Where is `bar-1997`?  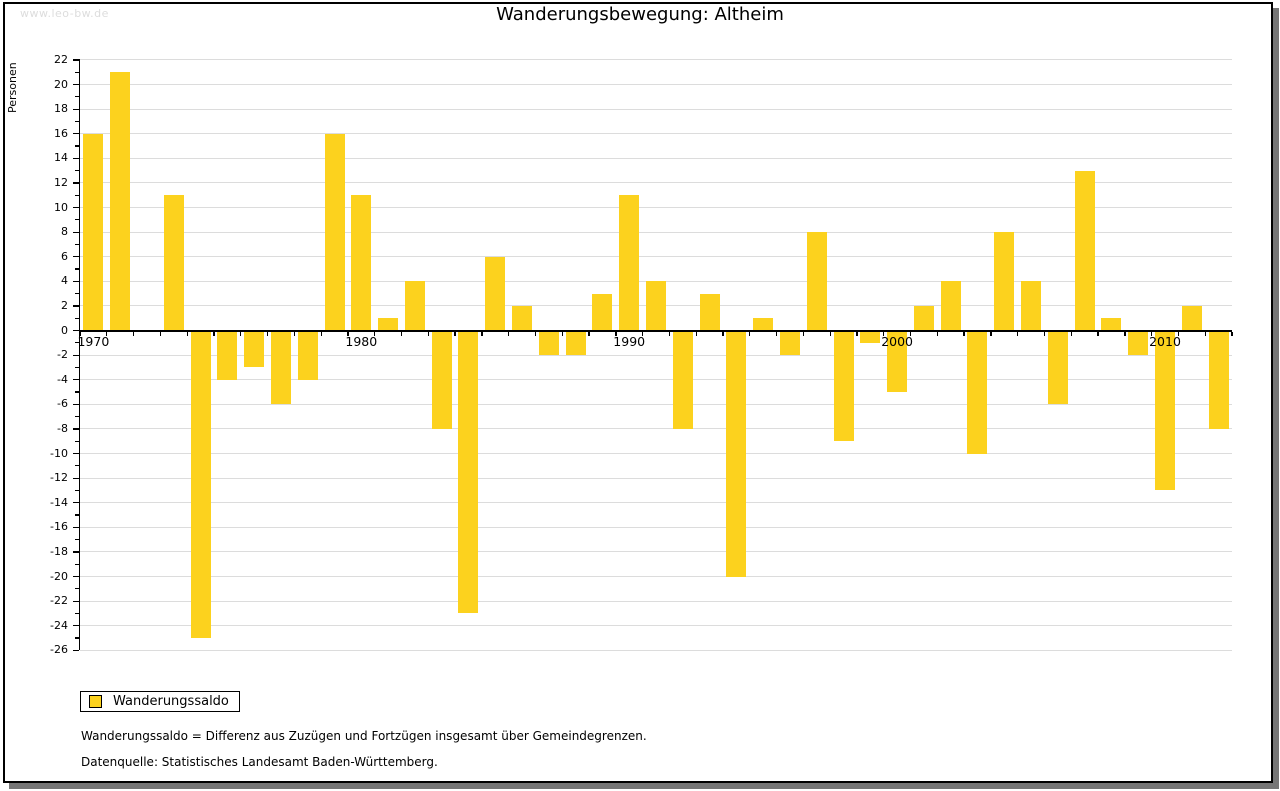 bar-1997 is located at coordinates (816, 281).